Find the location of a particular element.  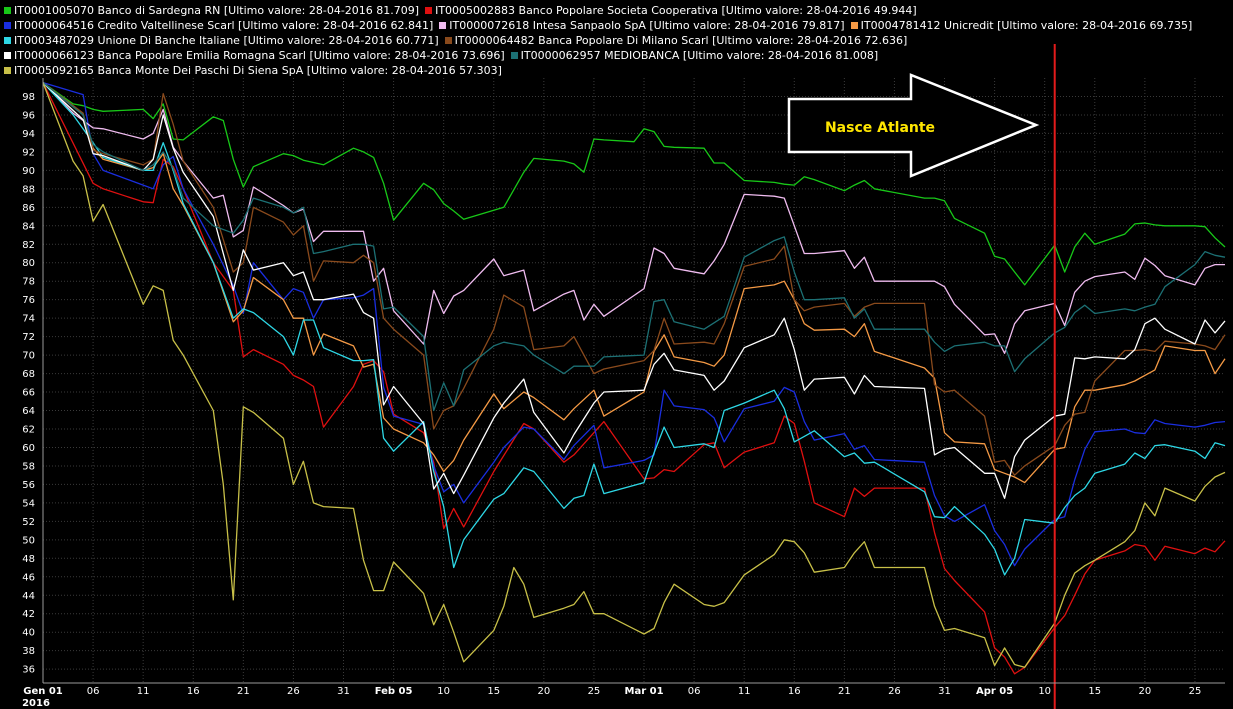

y-tick-label: 42 is located at coordinates (28, 614).